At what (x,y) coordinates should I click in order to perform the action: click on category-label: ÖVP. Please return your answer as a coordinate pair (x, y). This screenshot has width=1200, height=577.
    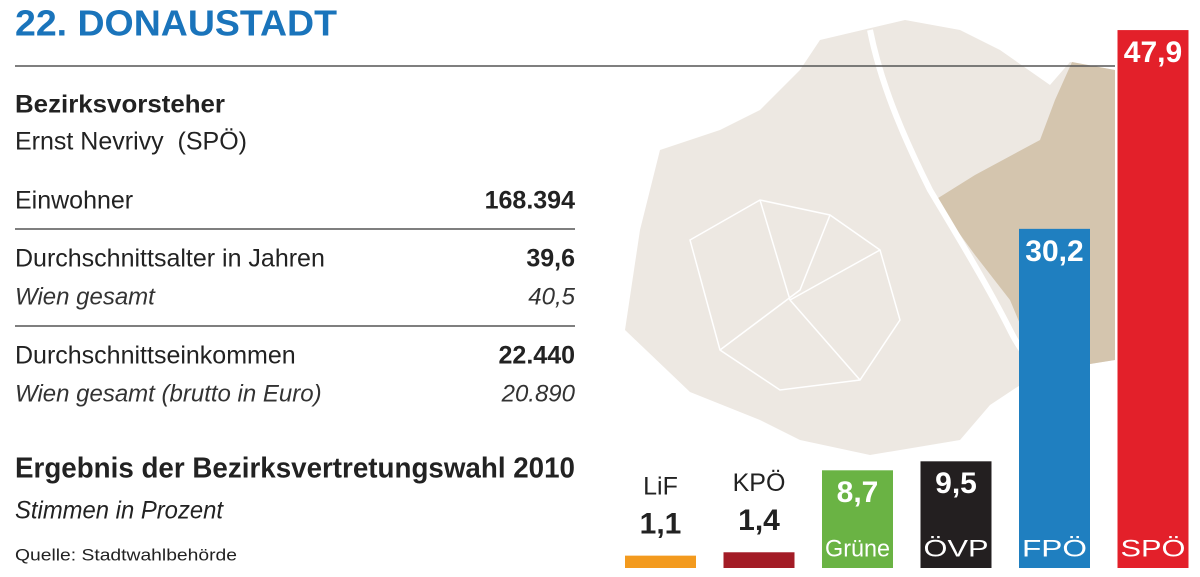
    Looking at the image, I should click on (956, 548).